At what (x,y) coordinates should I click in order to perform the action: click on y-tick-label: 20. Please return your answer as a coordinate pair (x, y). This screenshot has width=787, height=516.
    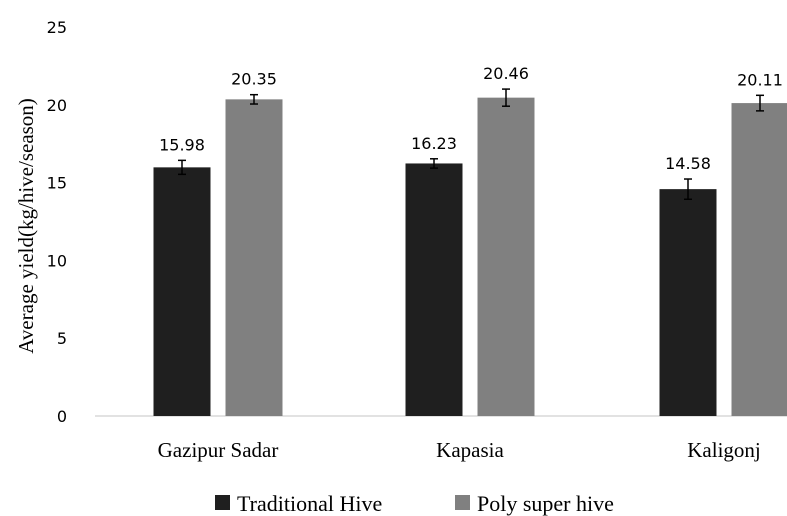
    Looking at the image, I should click on (57, 105).